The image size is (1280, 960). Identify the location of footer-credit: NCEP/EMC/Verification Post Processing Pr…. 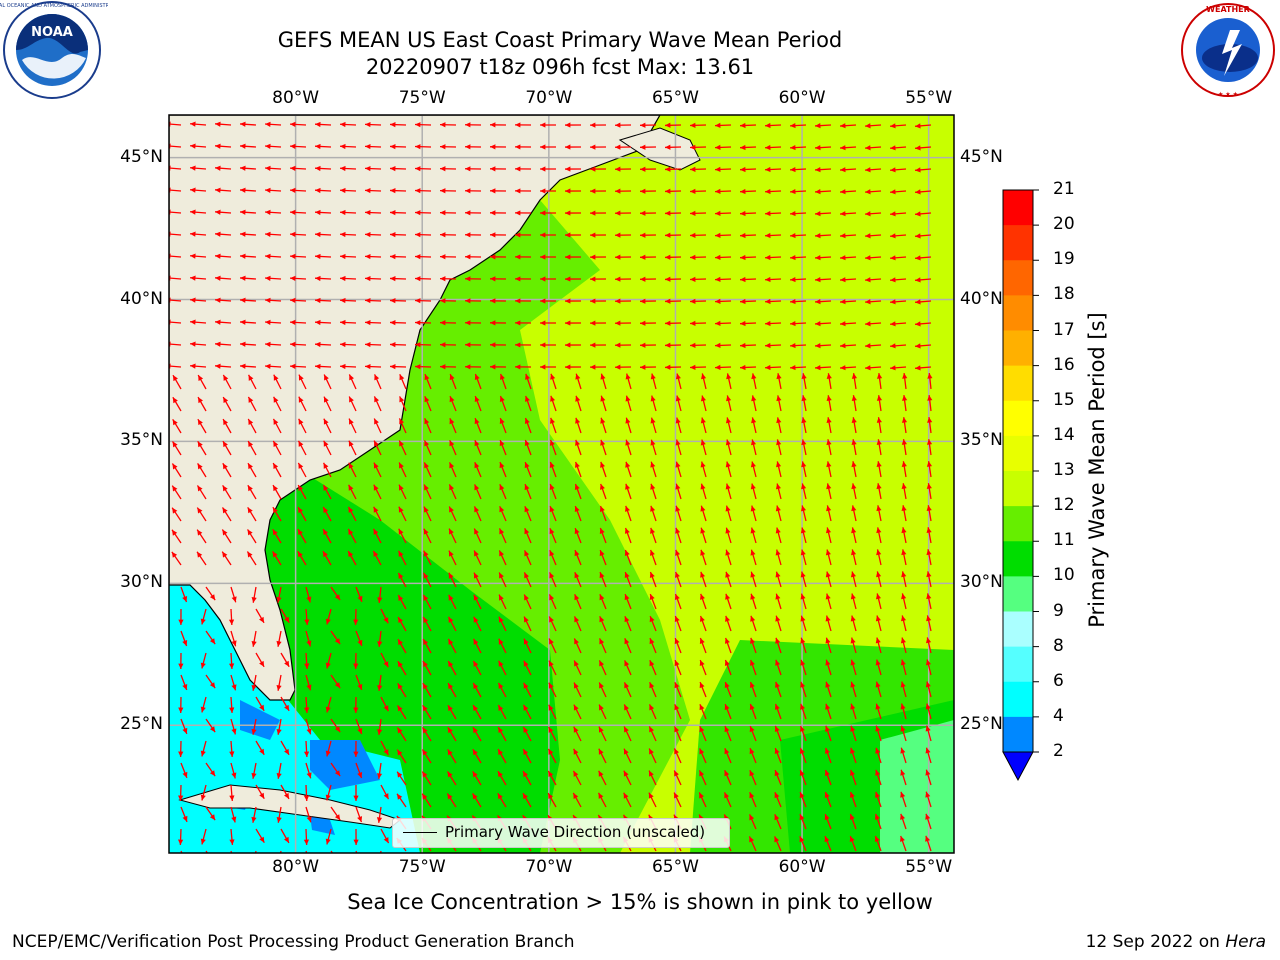
(293, 942).